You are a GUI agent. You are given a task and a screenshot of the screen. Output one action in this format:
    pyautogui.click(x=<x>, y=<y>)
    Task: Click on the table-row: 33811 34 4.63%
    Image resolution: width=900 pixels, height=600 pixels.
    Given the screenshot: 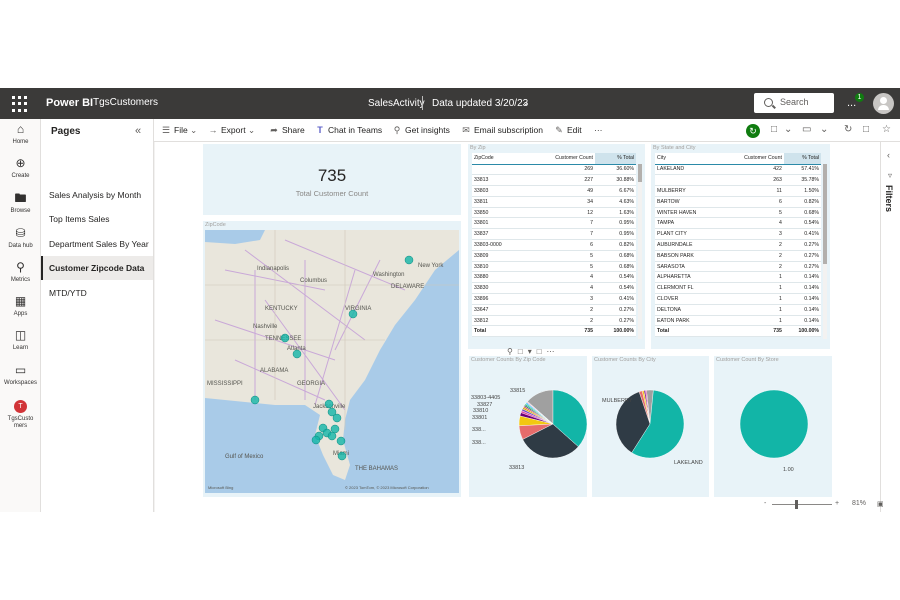 What is the action you would take?
    pyautogui.click(x=554, y=202)
    